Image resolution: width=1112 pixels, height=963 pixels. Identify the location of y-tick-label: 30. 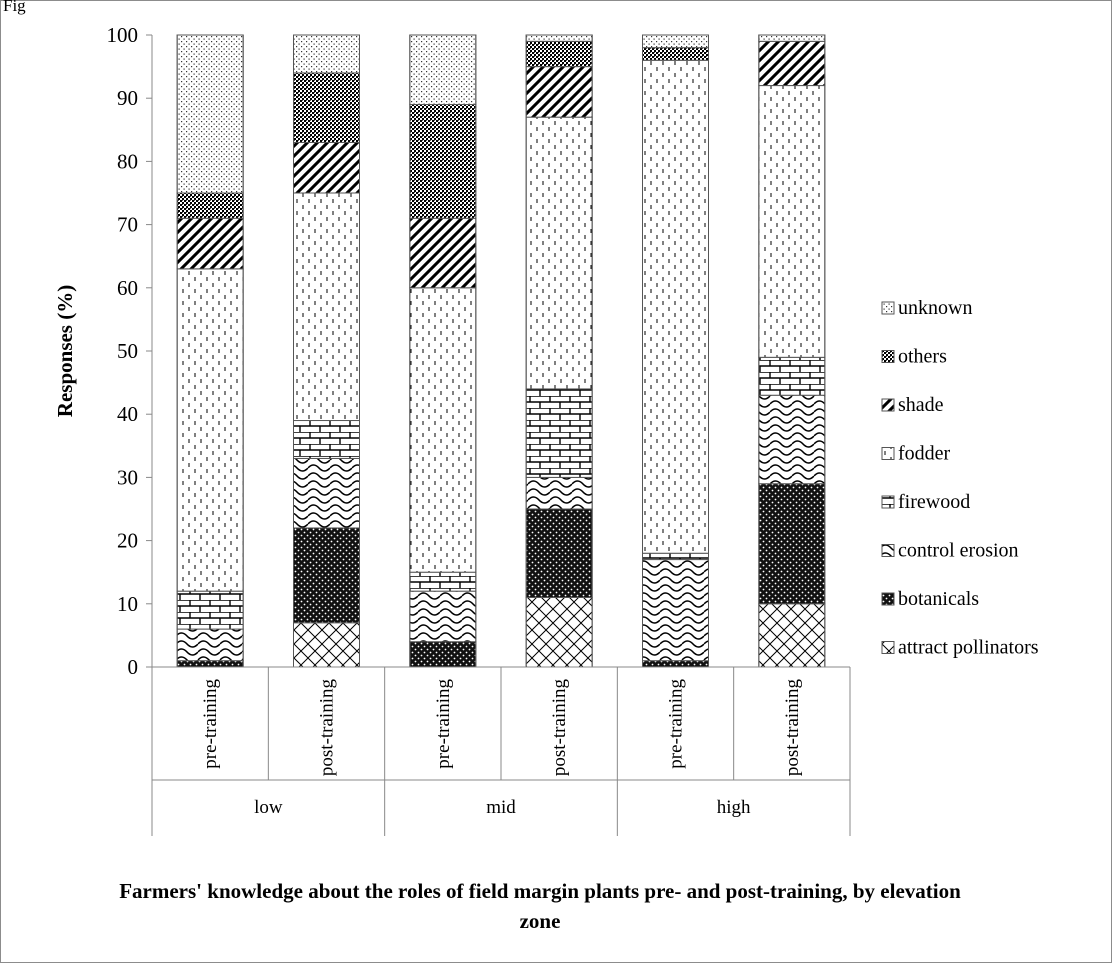
(127, 477).